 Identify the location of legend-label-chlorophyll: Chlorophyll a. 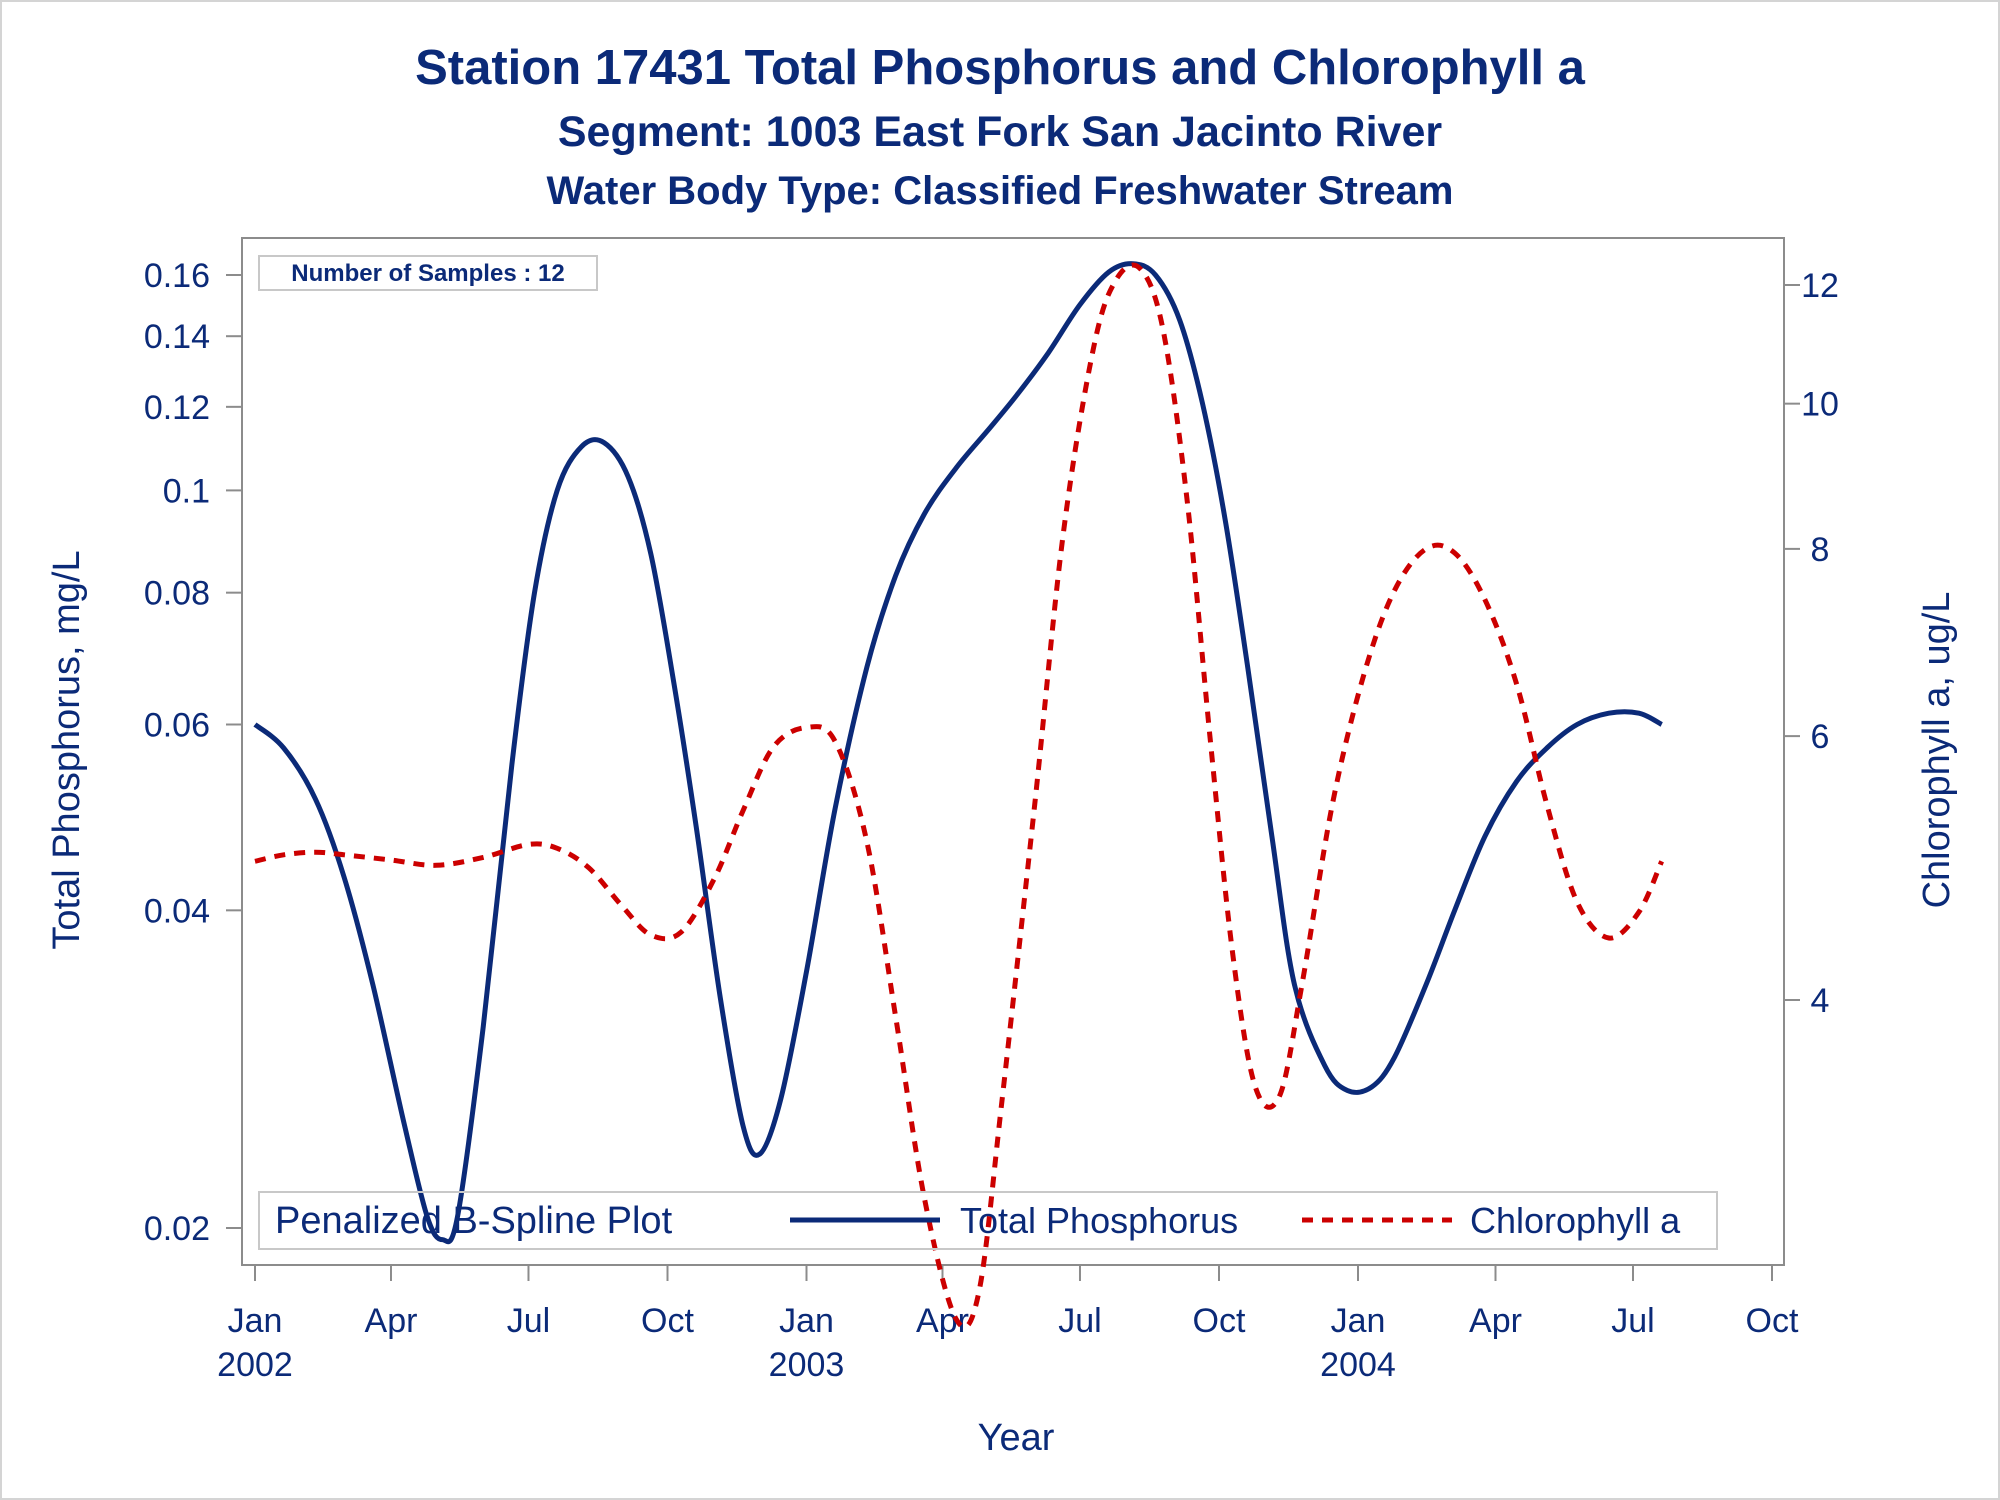
(1575, 1220).